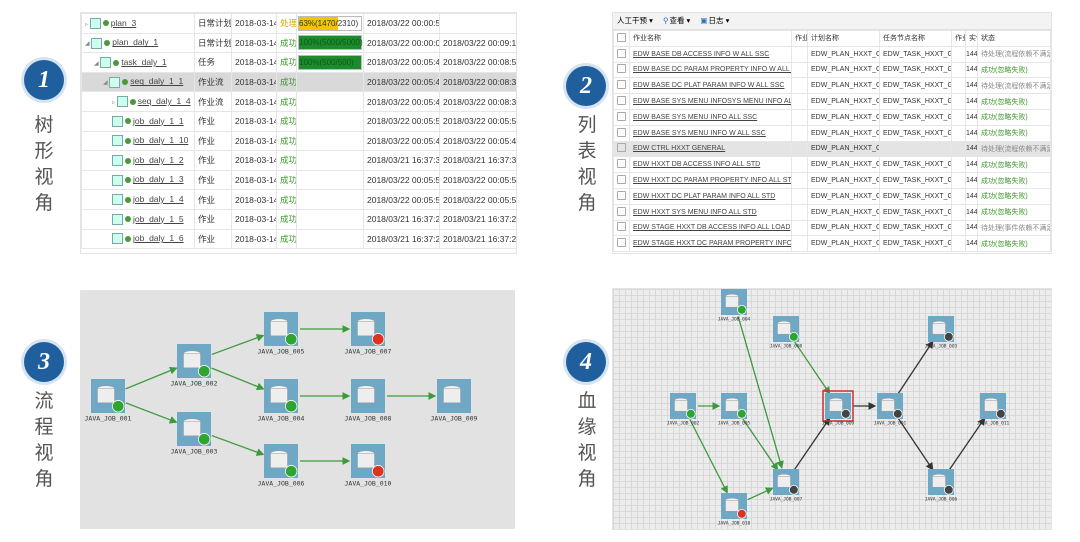 The width and height of the screenshot is (1080, 542). What do you see at coordinates (164, 101) in the screenshot?
I see `node-name: seq_daly_1_4` at bounding box center [164, 101].